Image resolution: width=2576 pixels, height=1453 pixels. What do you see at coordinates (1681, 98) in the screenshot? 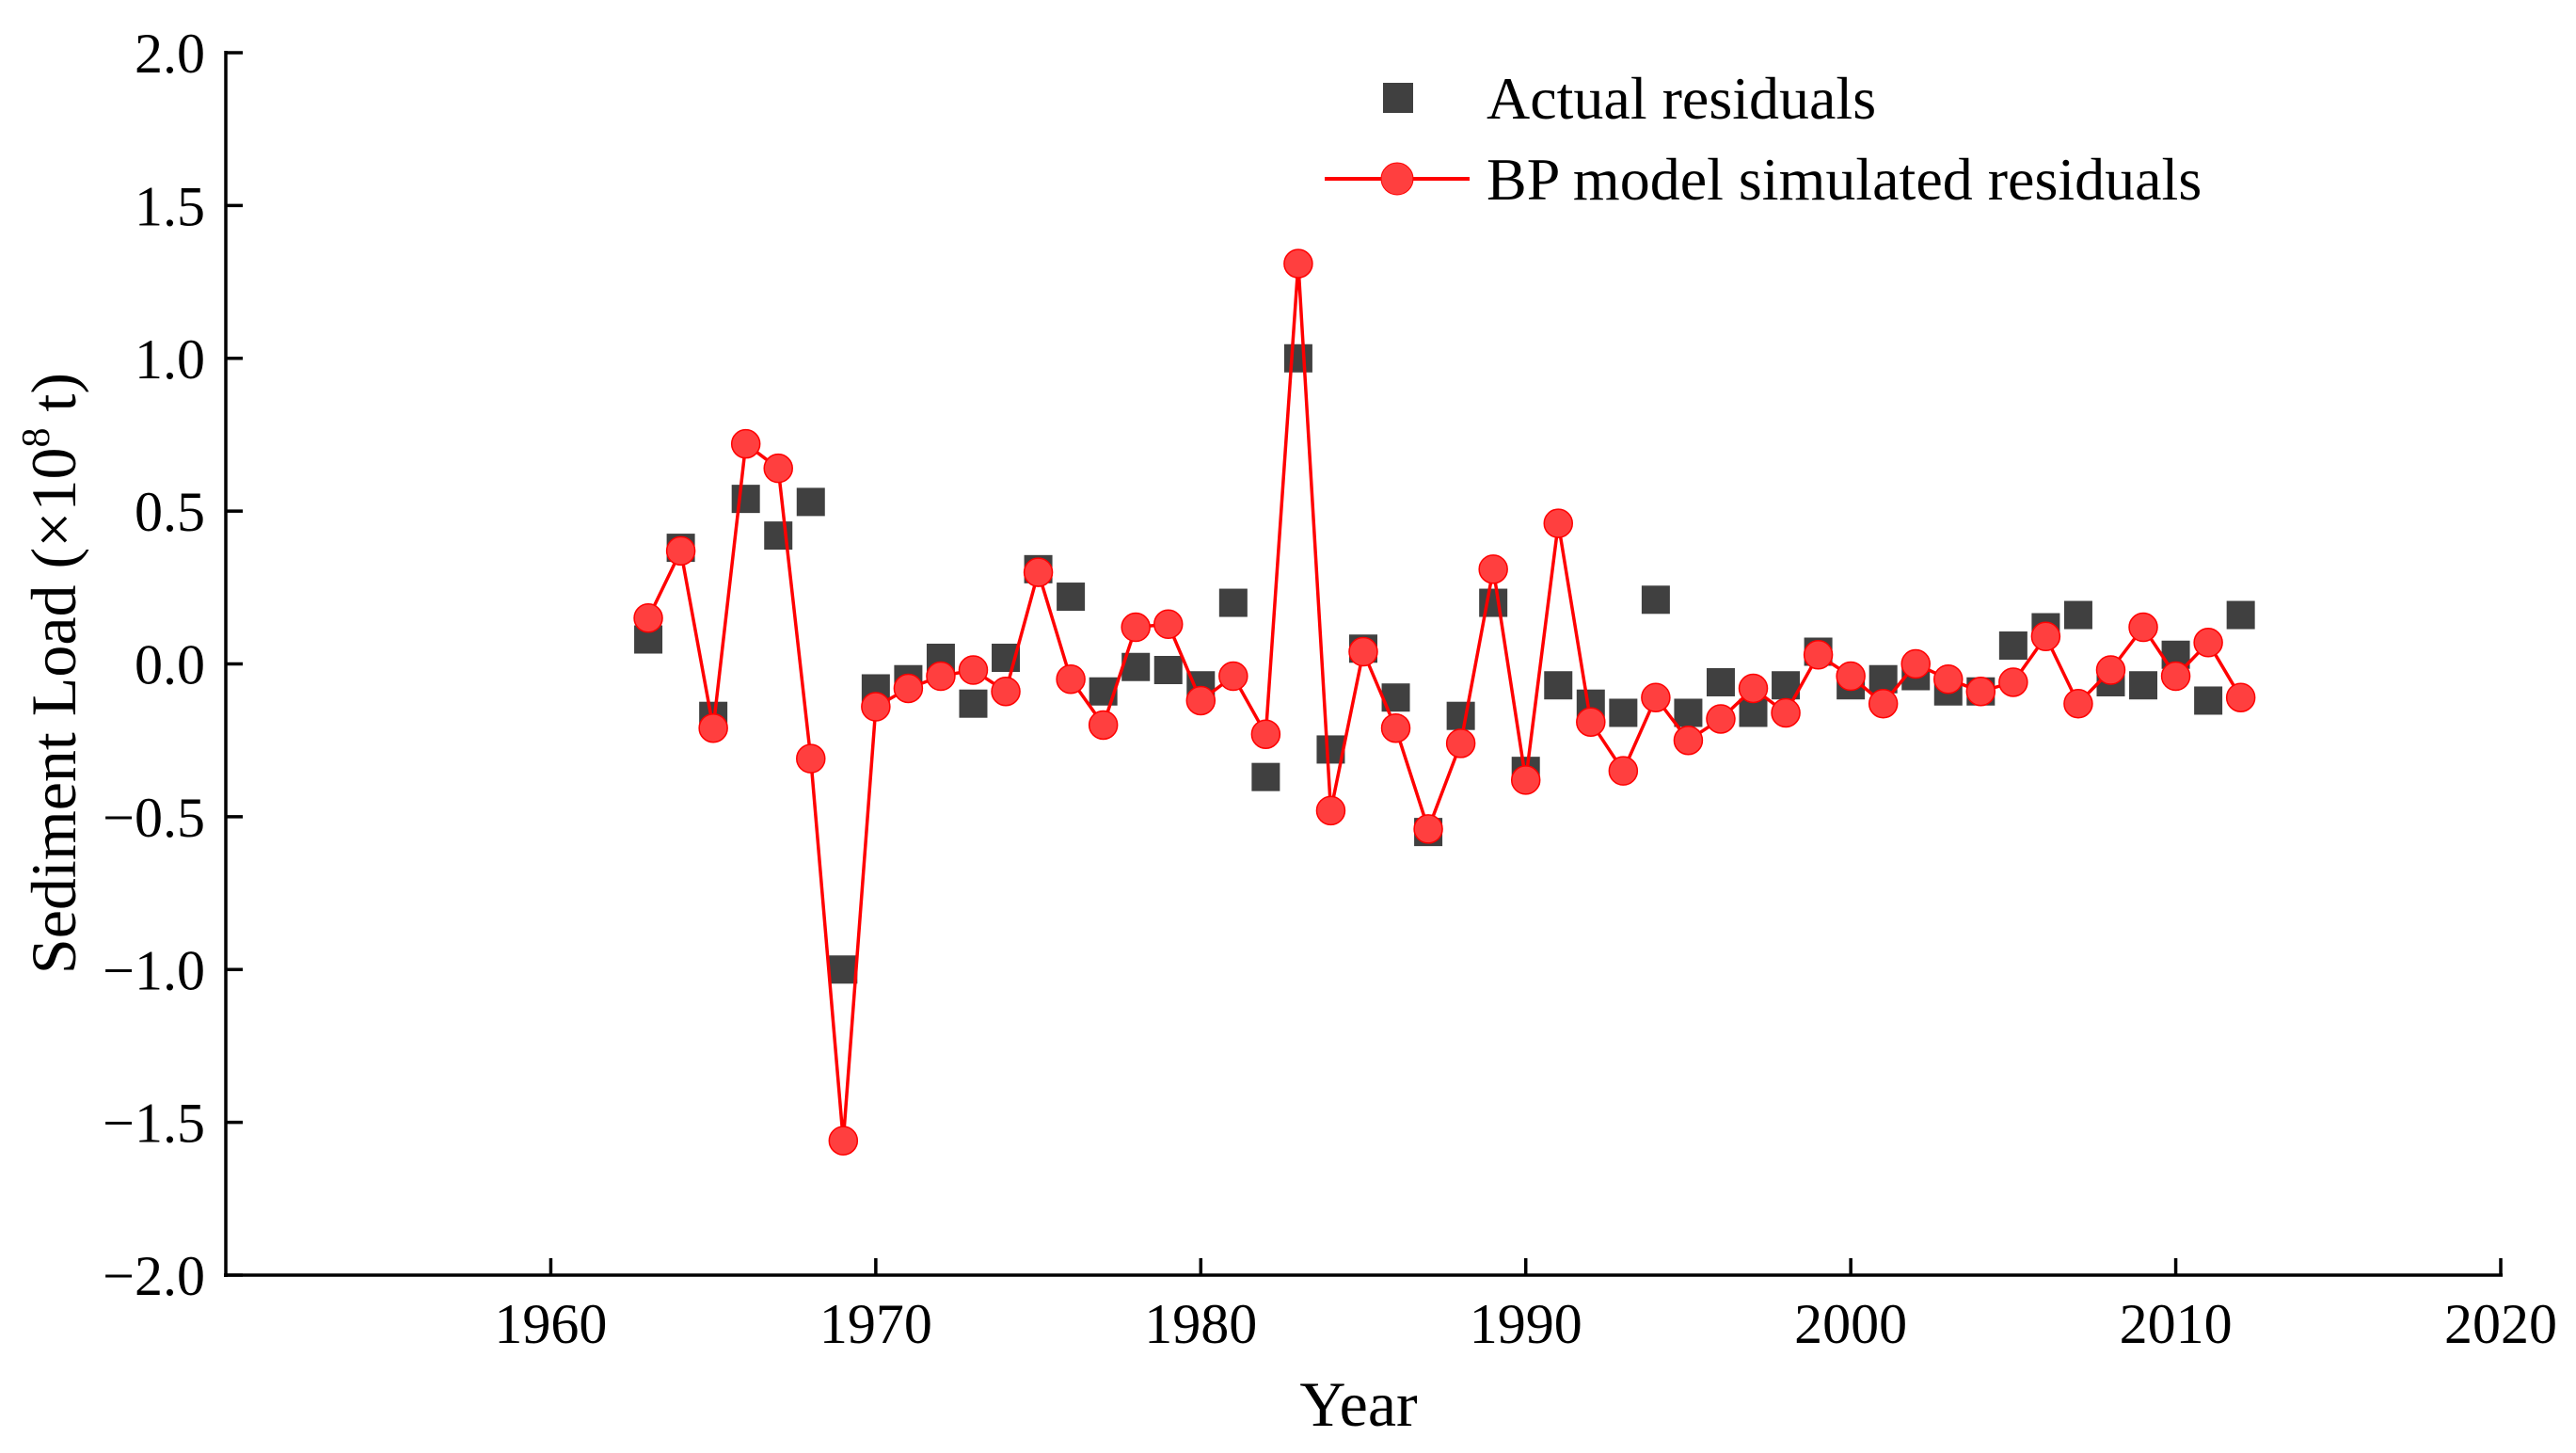
I see `legend-actual-residuals-label: Actual residuals` at bounding box center [1681, 98].